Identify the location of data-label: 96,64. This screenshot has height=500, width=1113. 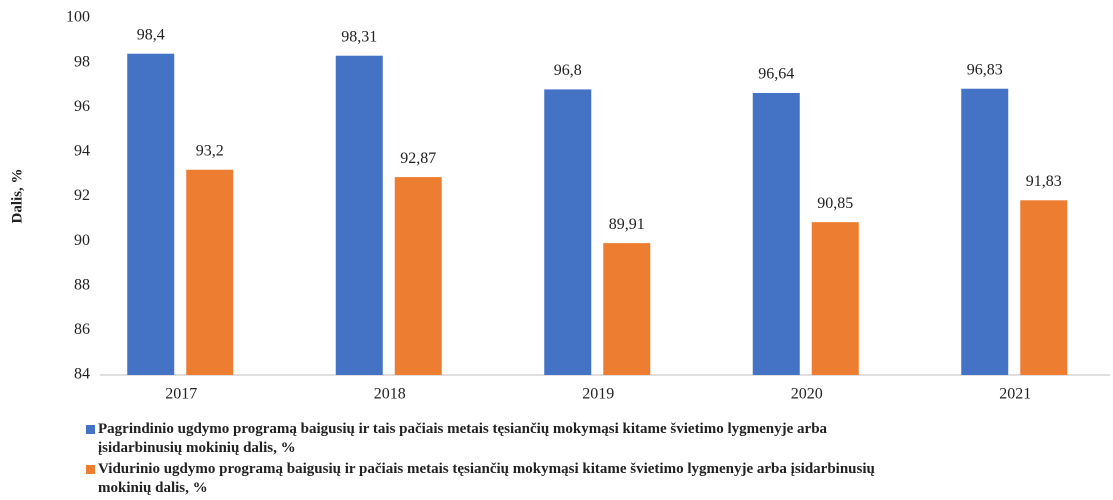
(776, 74).